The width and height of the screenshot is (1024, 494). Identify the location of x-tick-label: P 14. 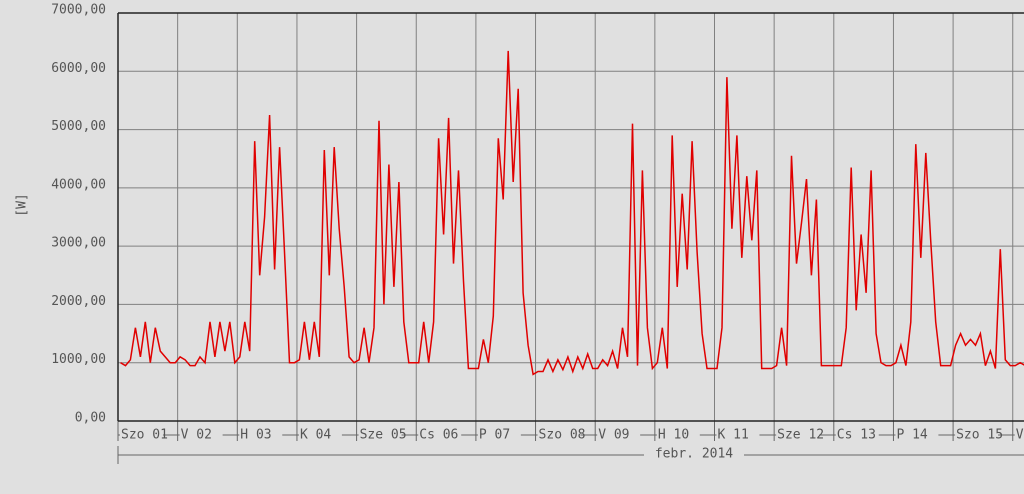
(911, 435).